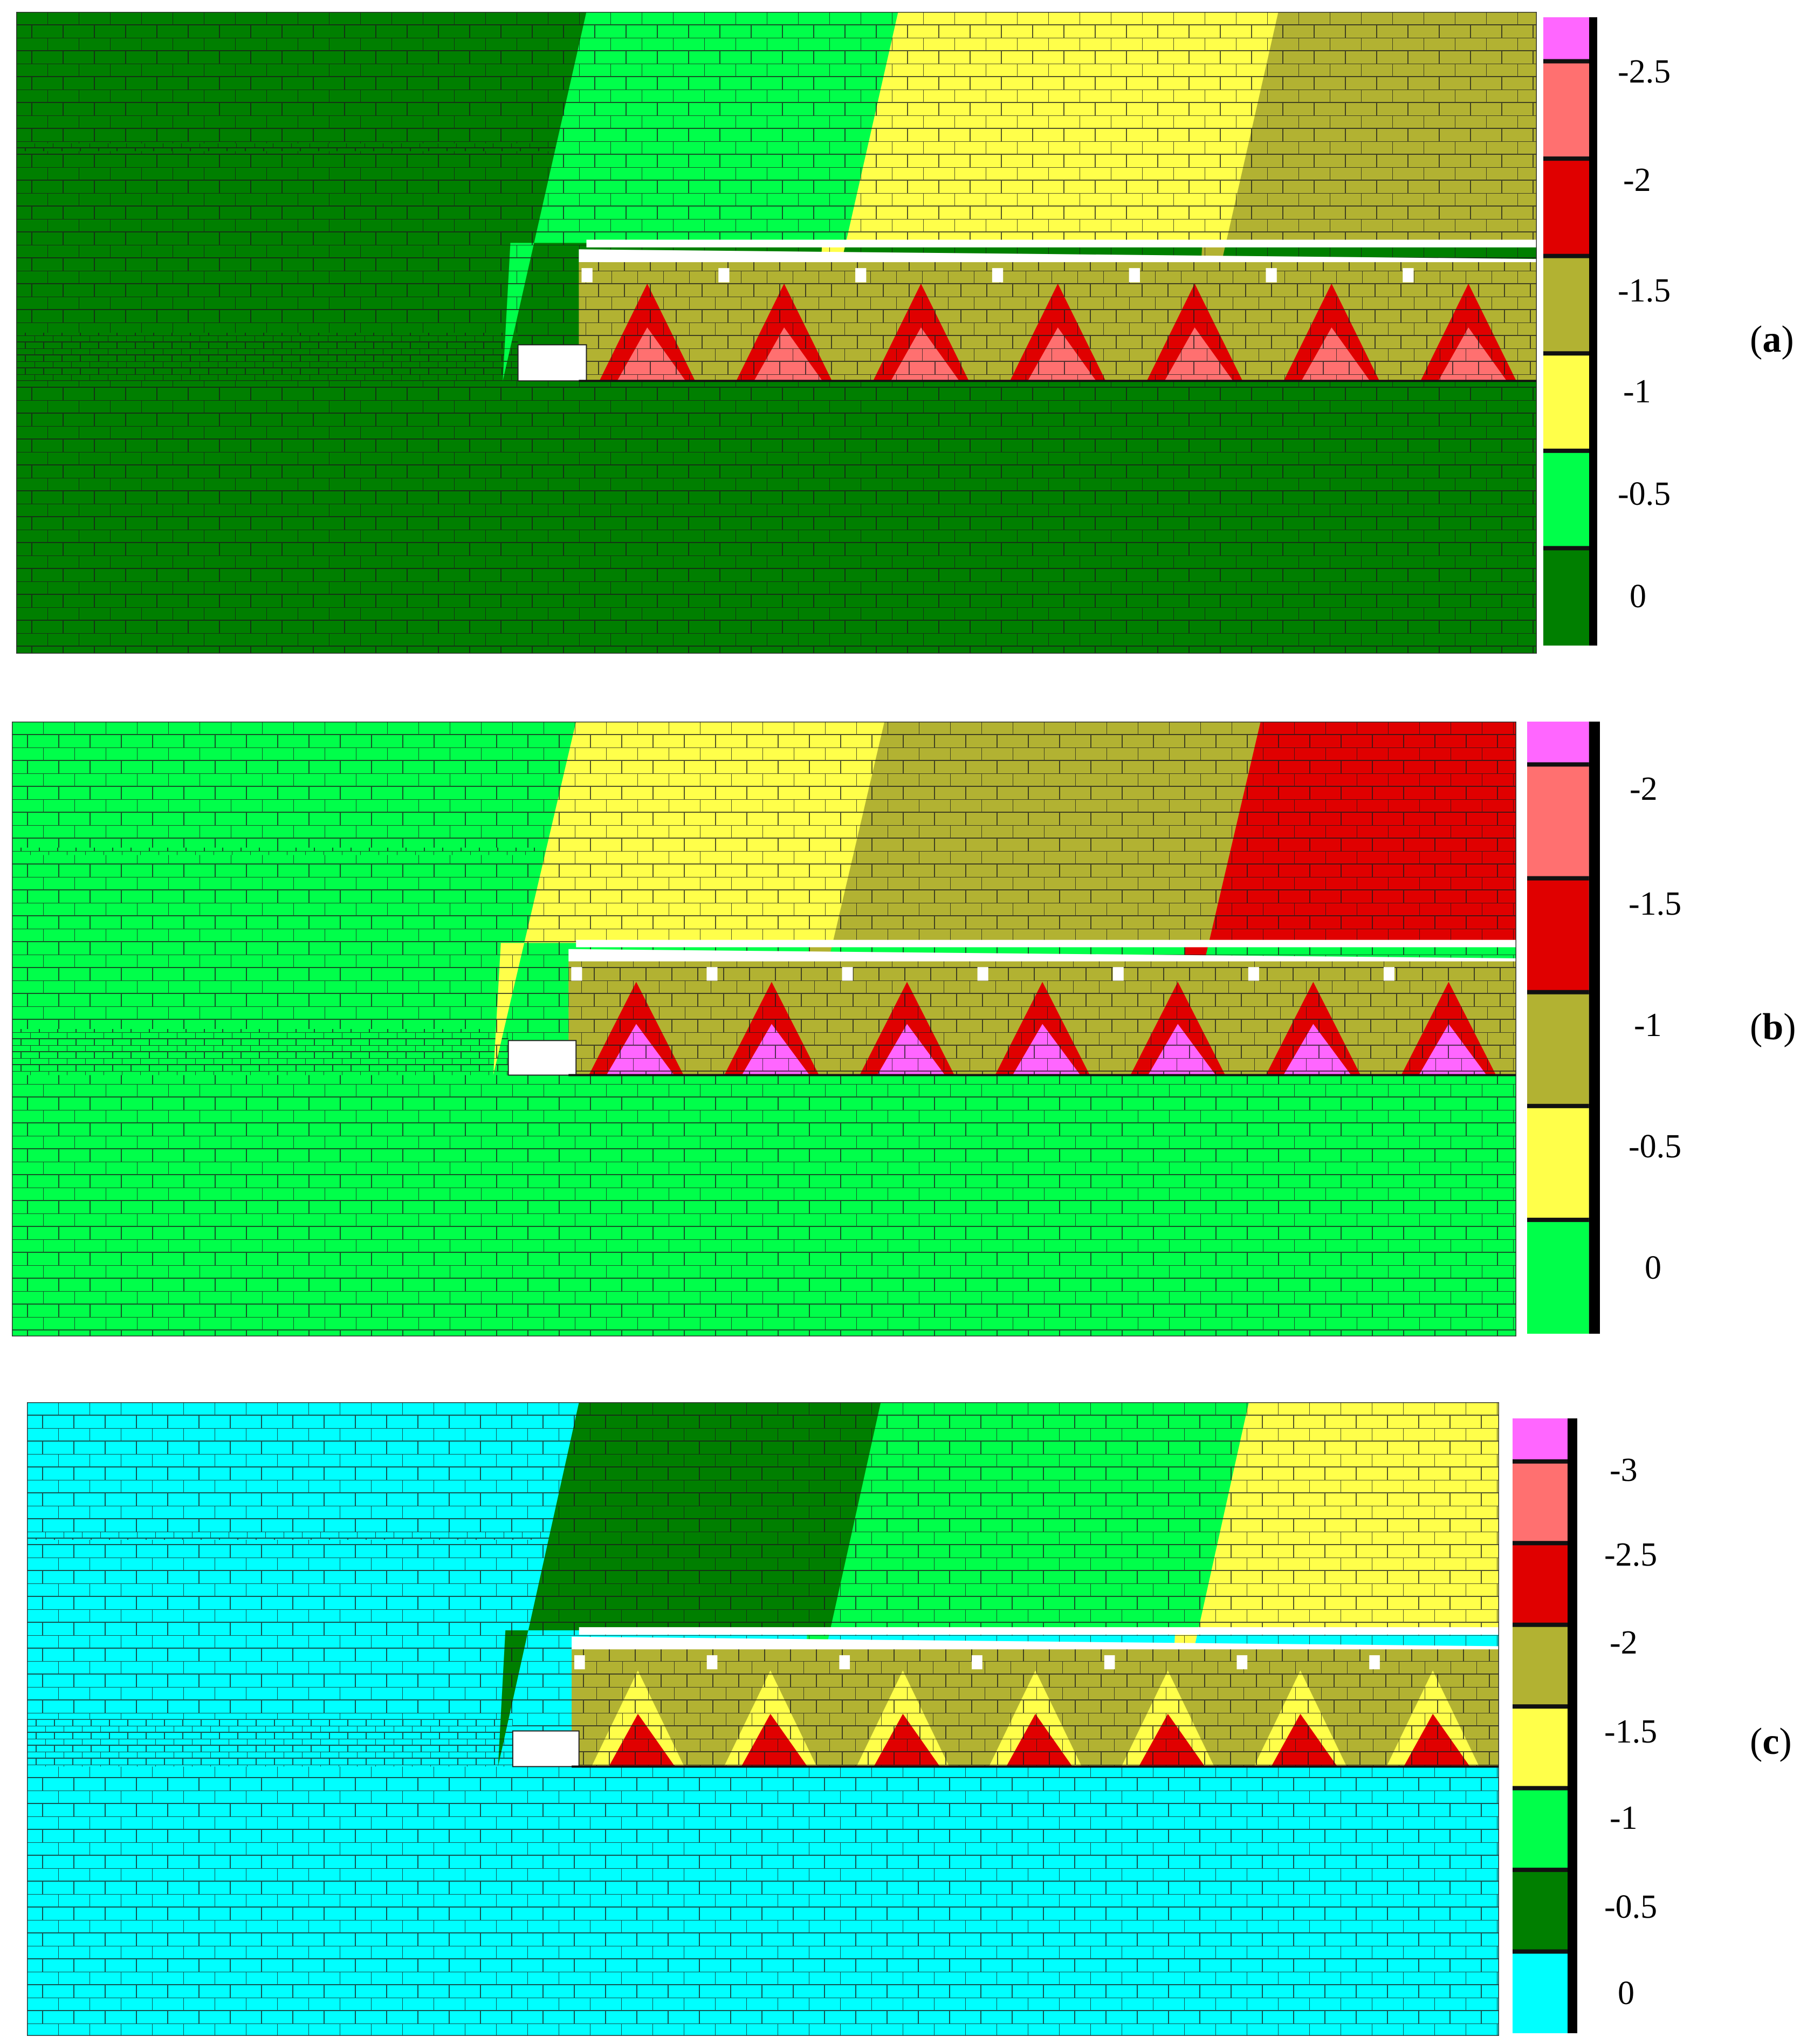  I want to click on legend-bar-c, so click(1545, 1725).